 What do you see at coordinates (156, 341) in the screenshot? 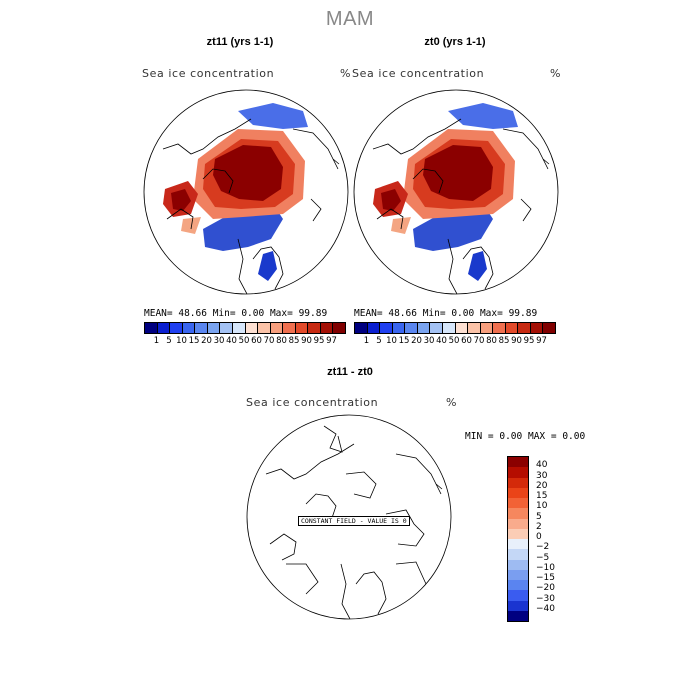
I see `colorbar-tick-label: 1` at bounding box center [156, 341].